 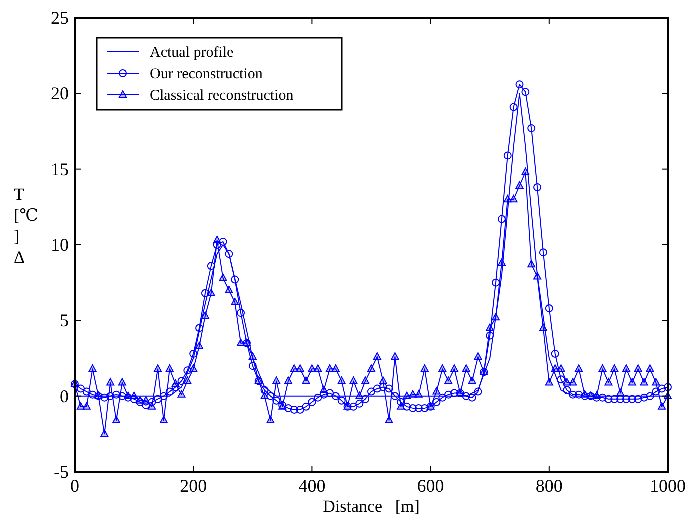 What do you see at coordinates (430, 486) in the screenshot?
I see `x-tick-label: 600` at bounding box center [430, 486].